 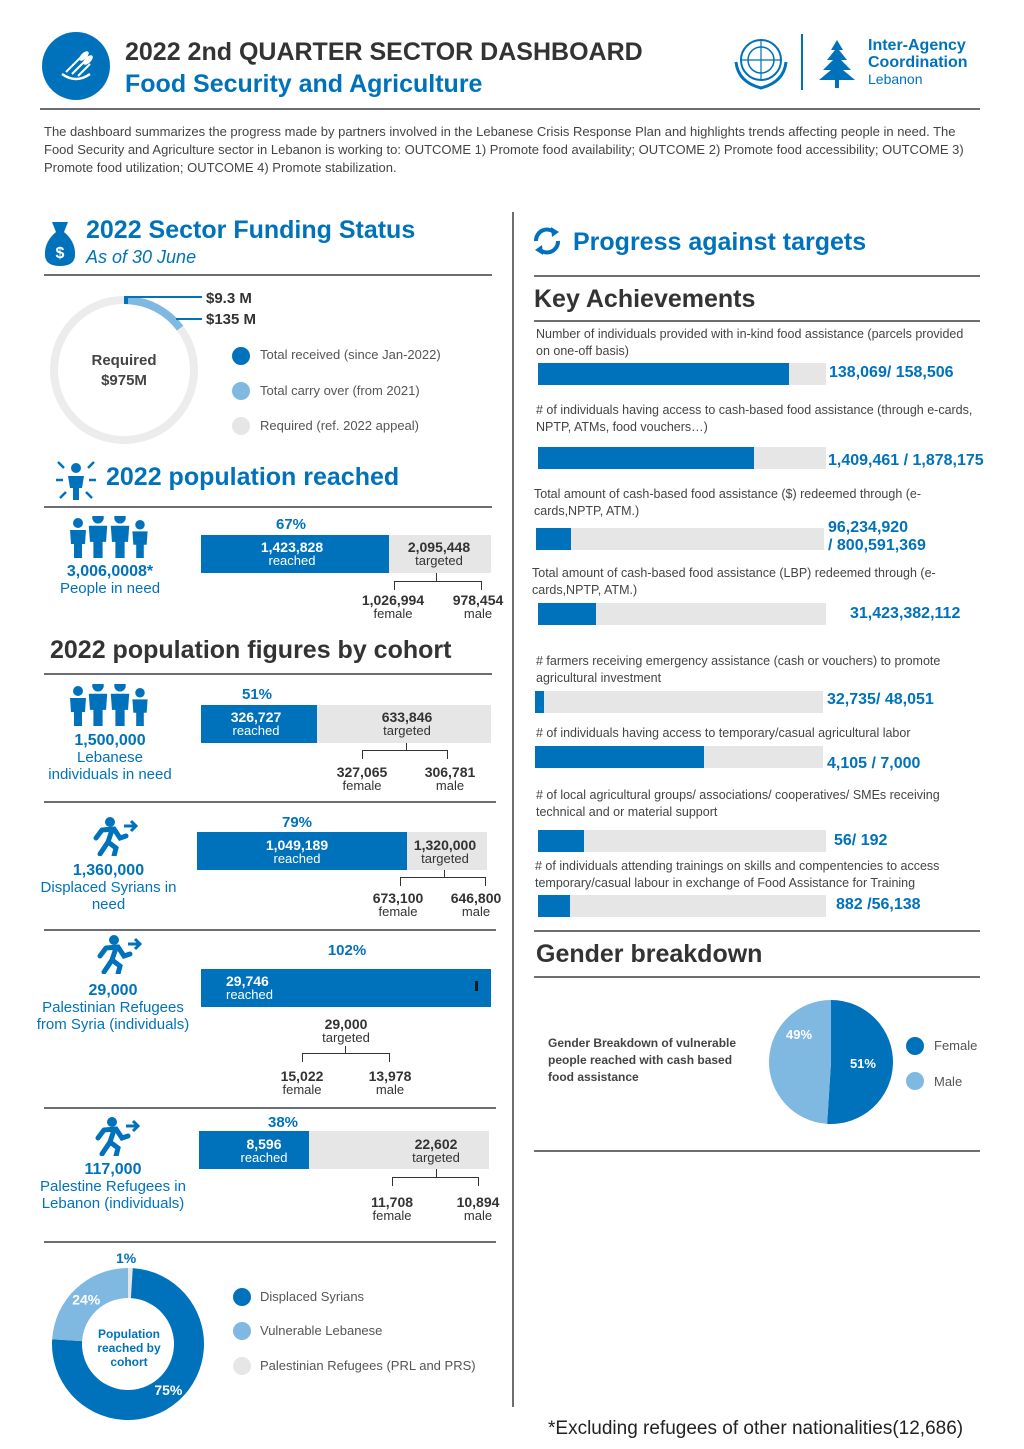 What do you see at coordinates (254, 1150) in the screenshot?
I see `cohort-prl-bar-fill` at bounding box center [254, 1150].